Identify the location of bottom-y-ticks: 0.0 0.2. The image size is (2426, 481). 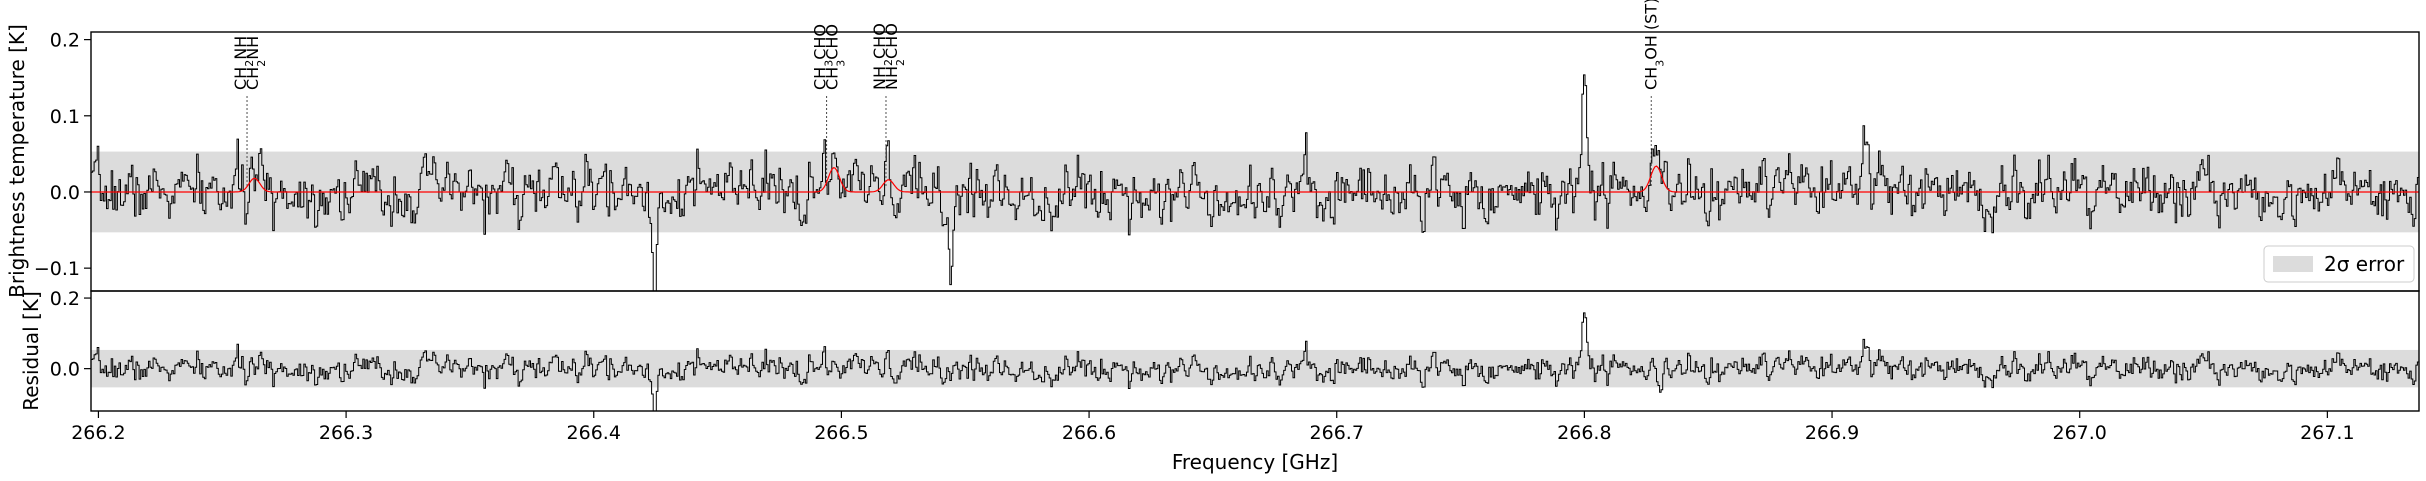
(70, 334).